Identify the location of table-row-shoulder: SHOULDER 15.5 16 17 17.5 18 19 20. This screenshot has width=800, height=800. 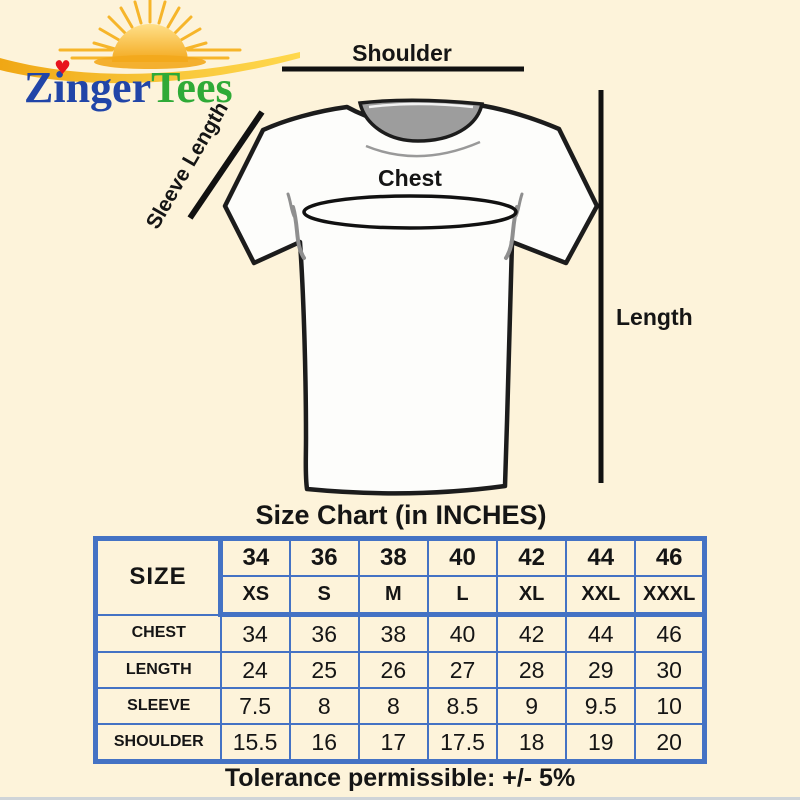
(400, 743).